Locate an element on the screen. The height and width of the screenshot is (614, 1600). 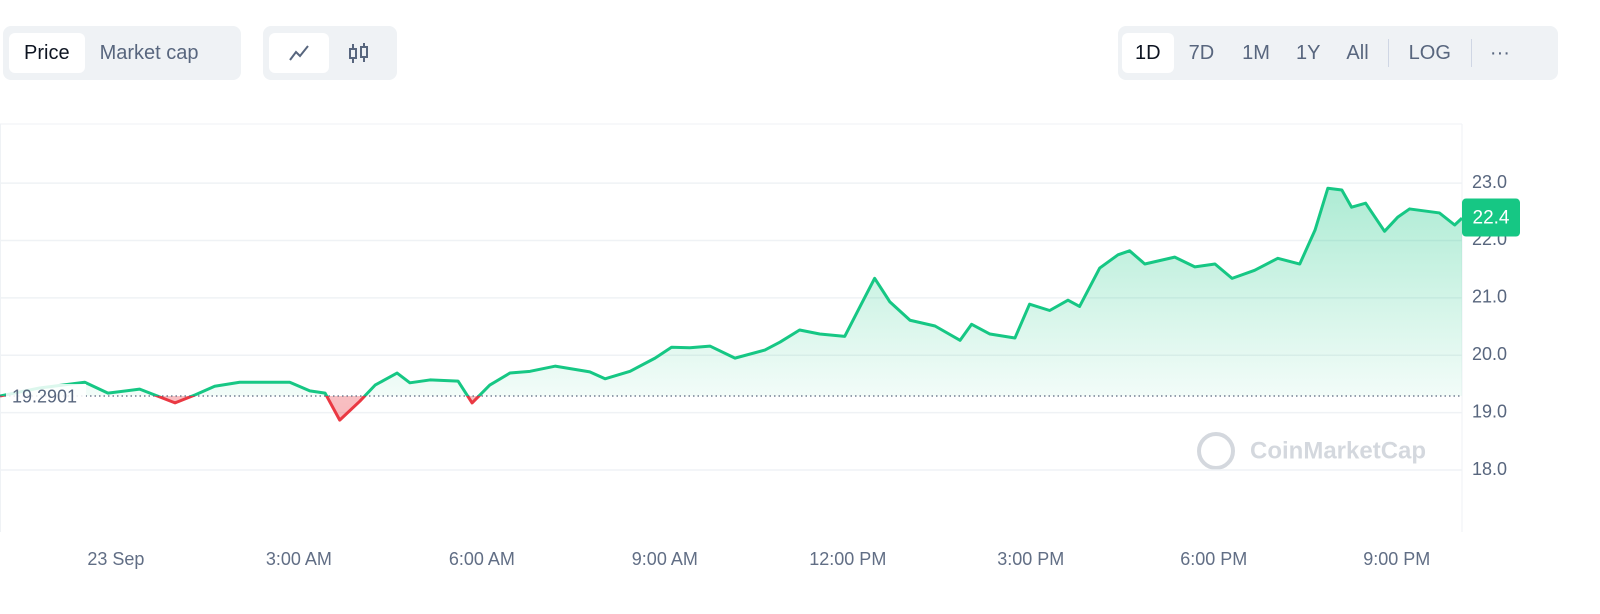
reference-label-bg is located at coordinates (46, 396).